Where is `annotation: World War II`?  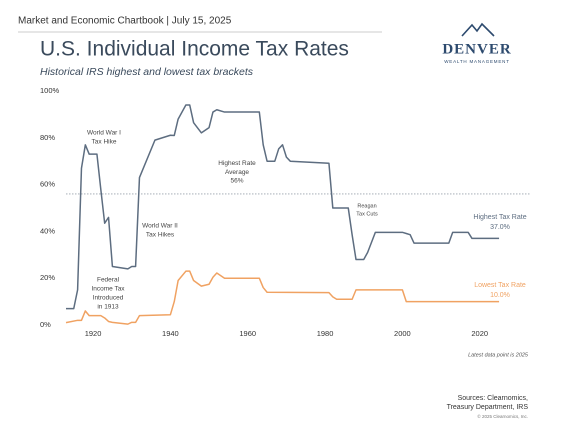 annotation: World War II is located at coordinates (160, 226).